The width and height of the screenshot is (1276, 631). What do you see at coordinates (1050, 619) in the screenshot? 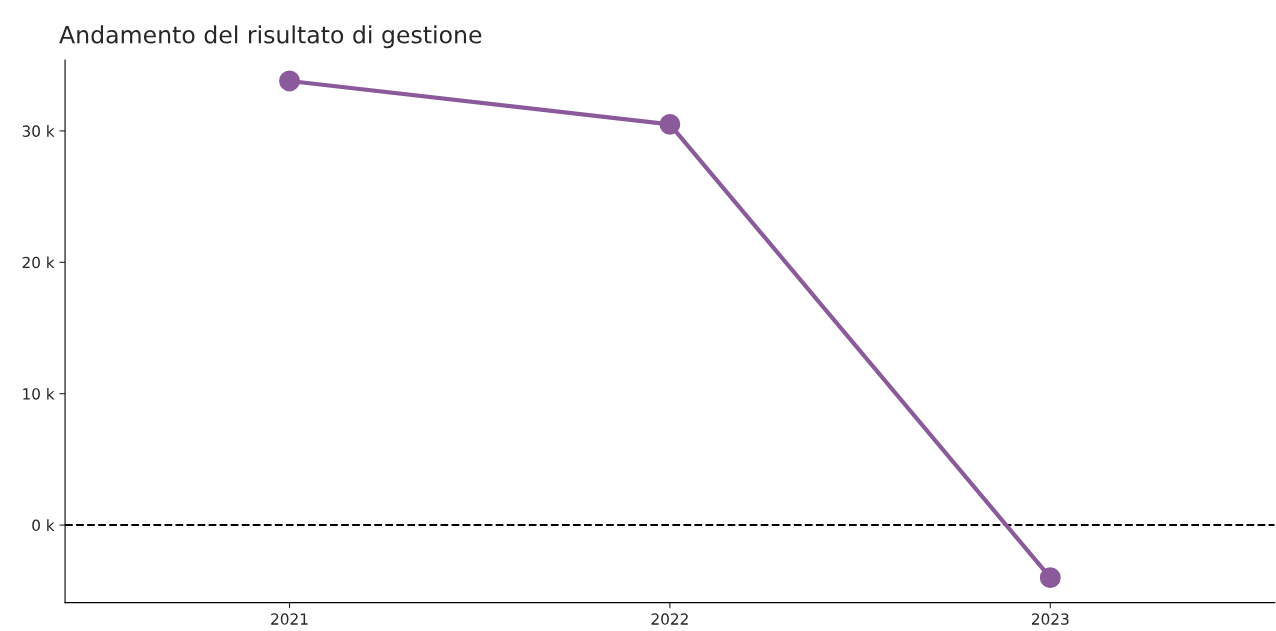
I see `x-tick-label: 2023` at bounding box center [1050, 619].